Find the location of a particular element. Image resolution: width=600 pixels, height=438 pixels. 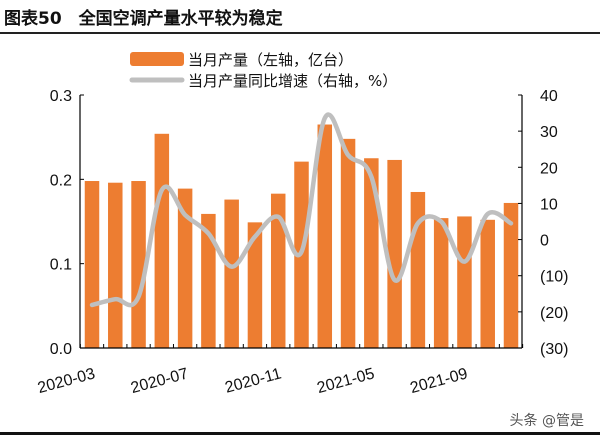

x-tick-label: 2020-03 is located at coordinates (66, 381).